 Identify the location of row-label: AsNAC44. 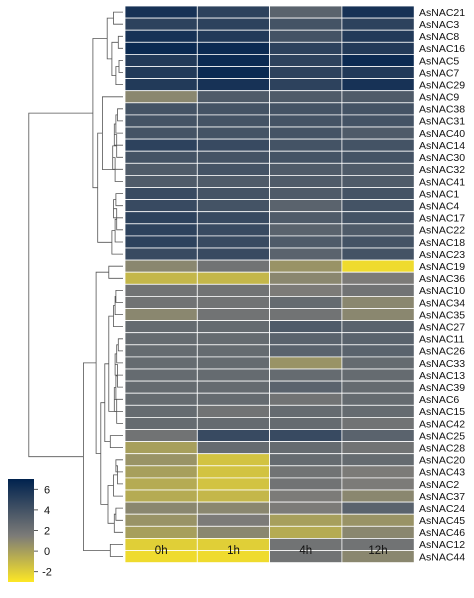
(442, 557).